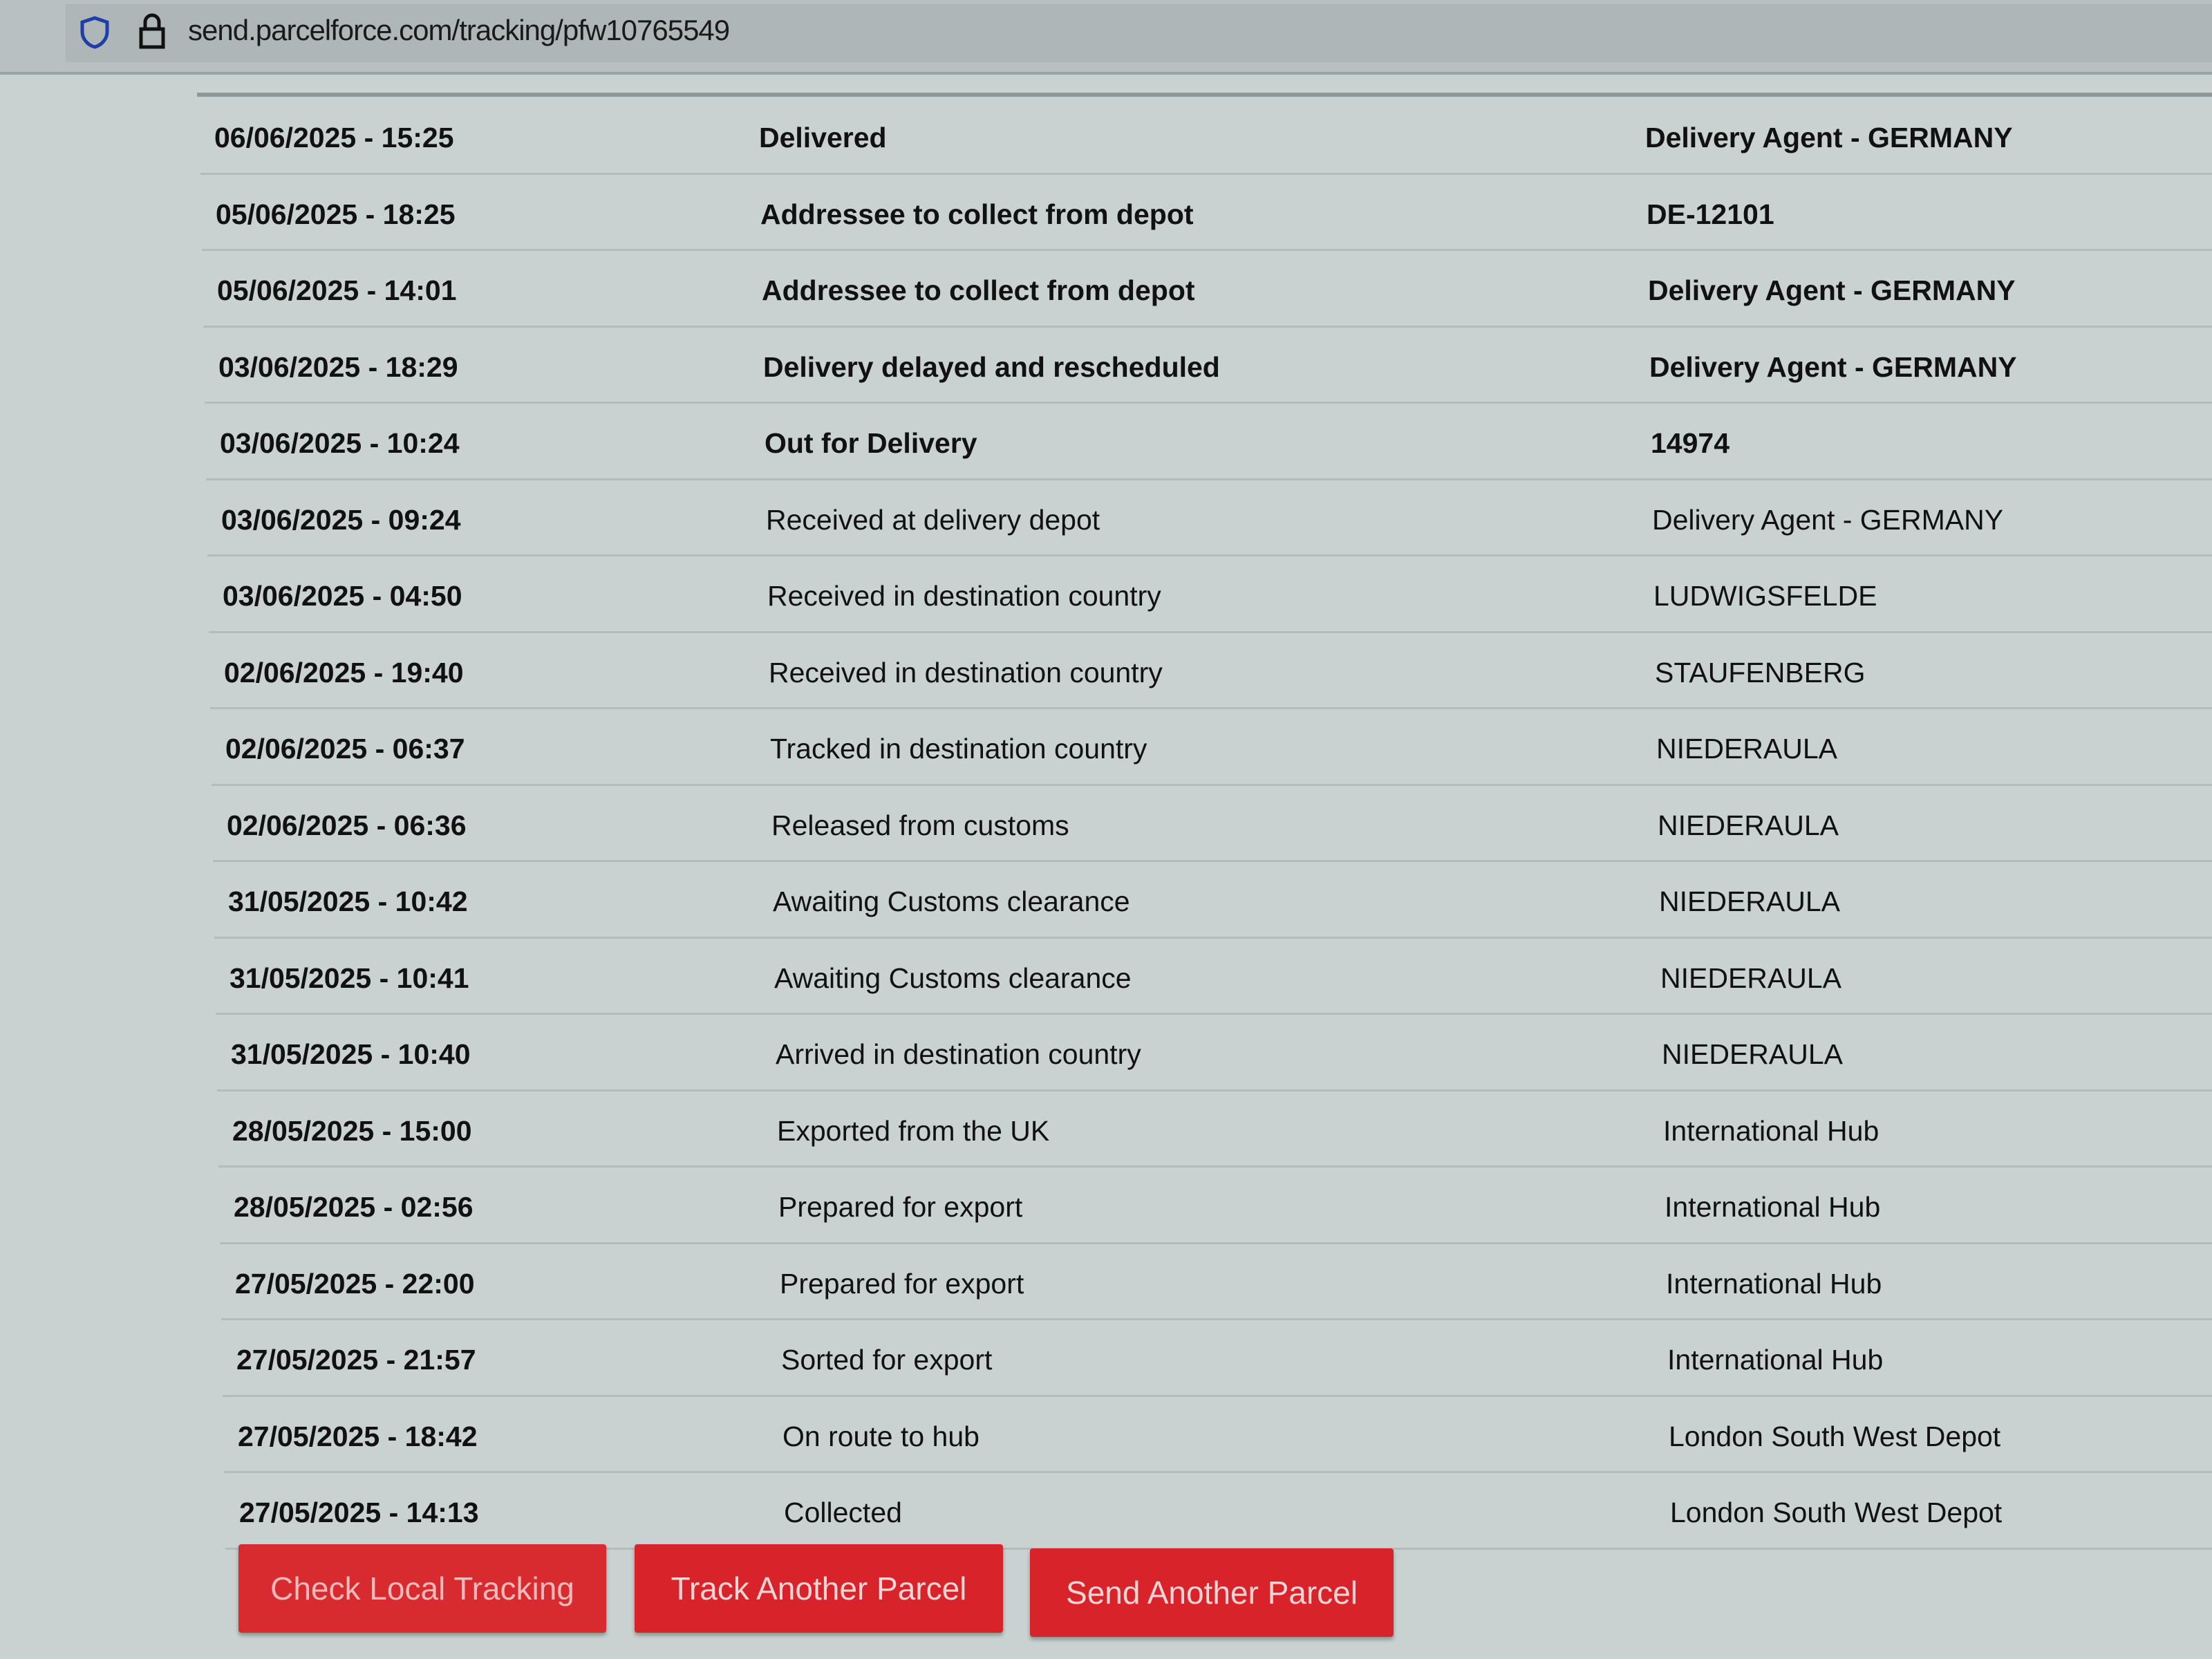  What do you see at coordinates (871, 443) in the screenshot?
I see `event-status: Out for Delivery` at bounding box center [871, 443].